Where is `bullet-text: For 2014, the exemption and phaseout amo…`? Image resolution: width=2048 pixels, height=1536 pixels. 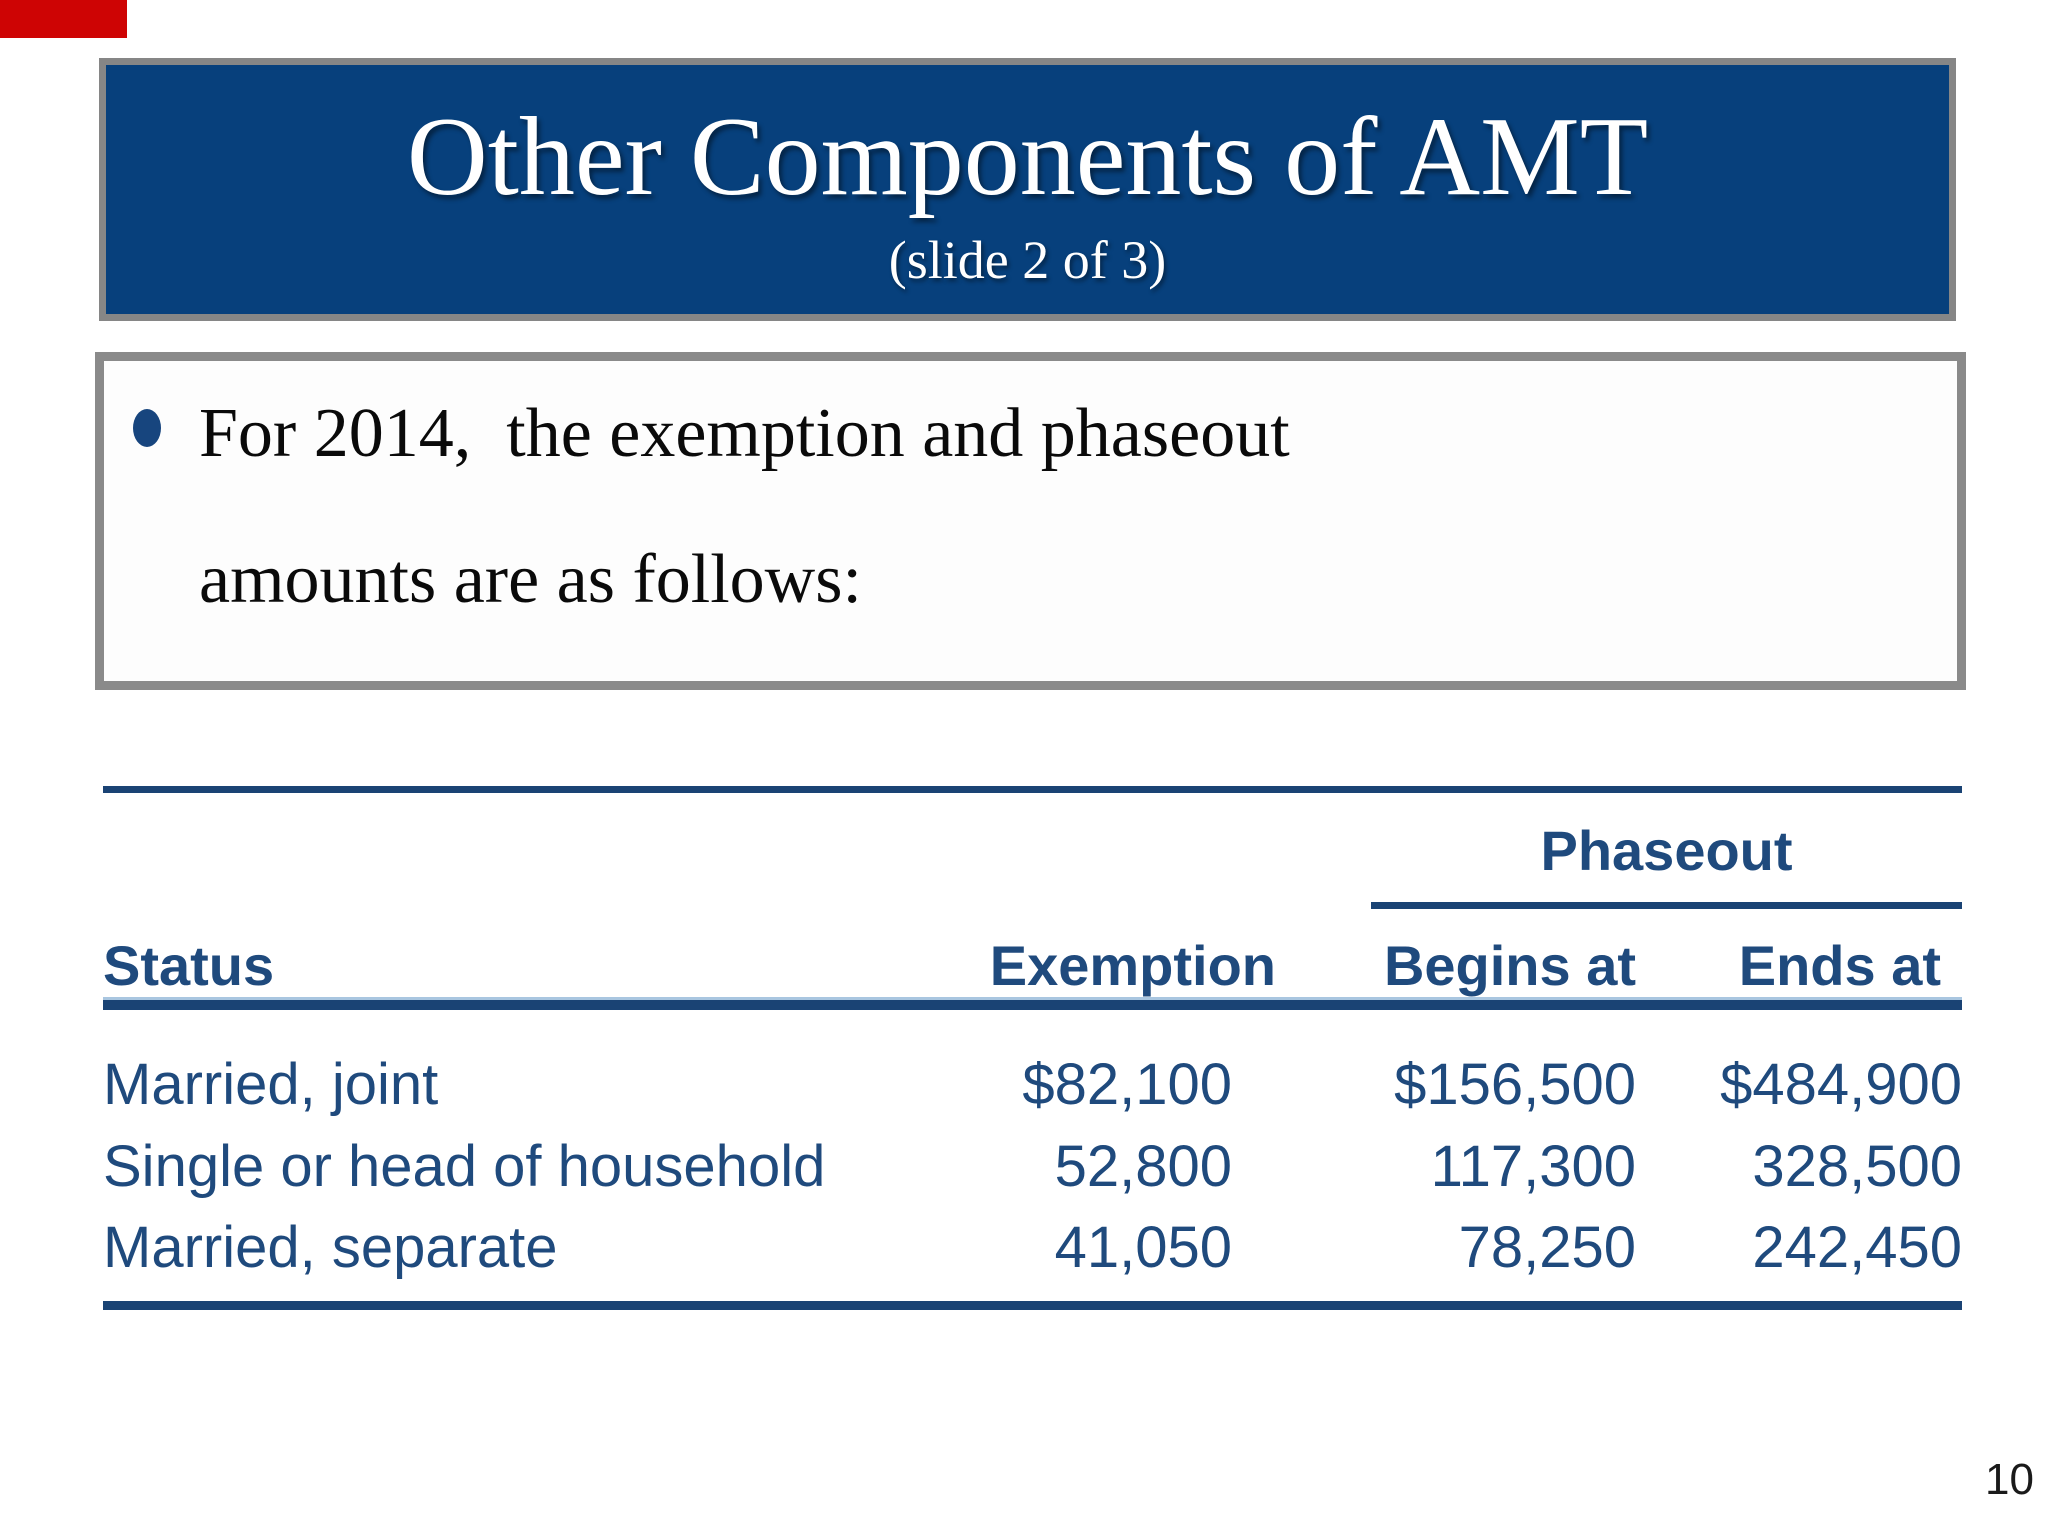
bullet-text: For 2014, the exemption and phaseout amo… is located at coordinates (744, 506).